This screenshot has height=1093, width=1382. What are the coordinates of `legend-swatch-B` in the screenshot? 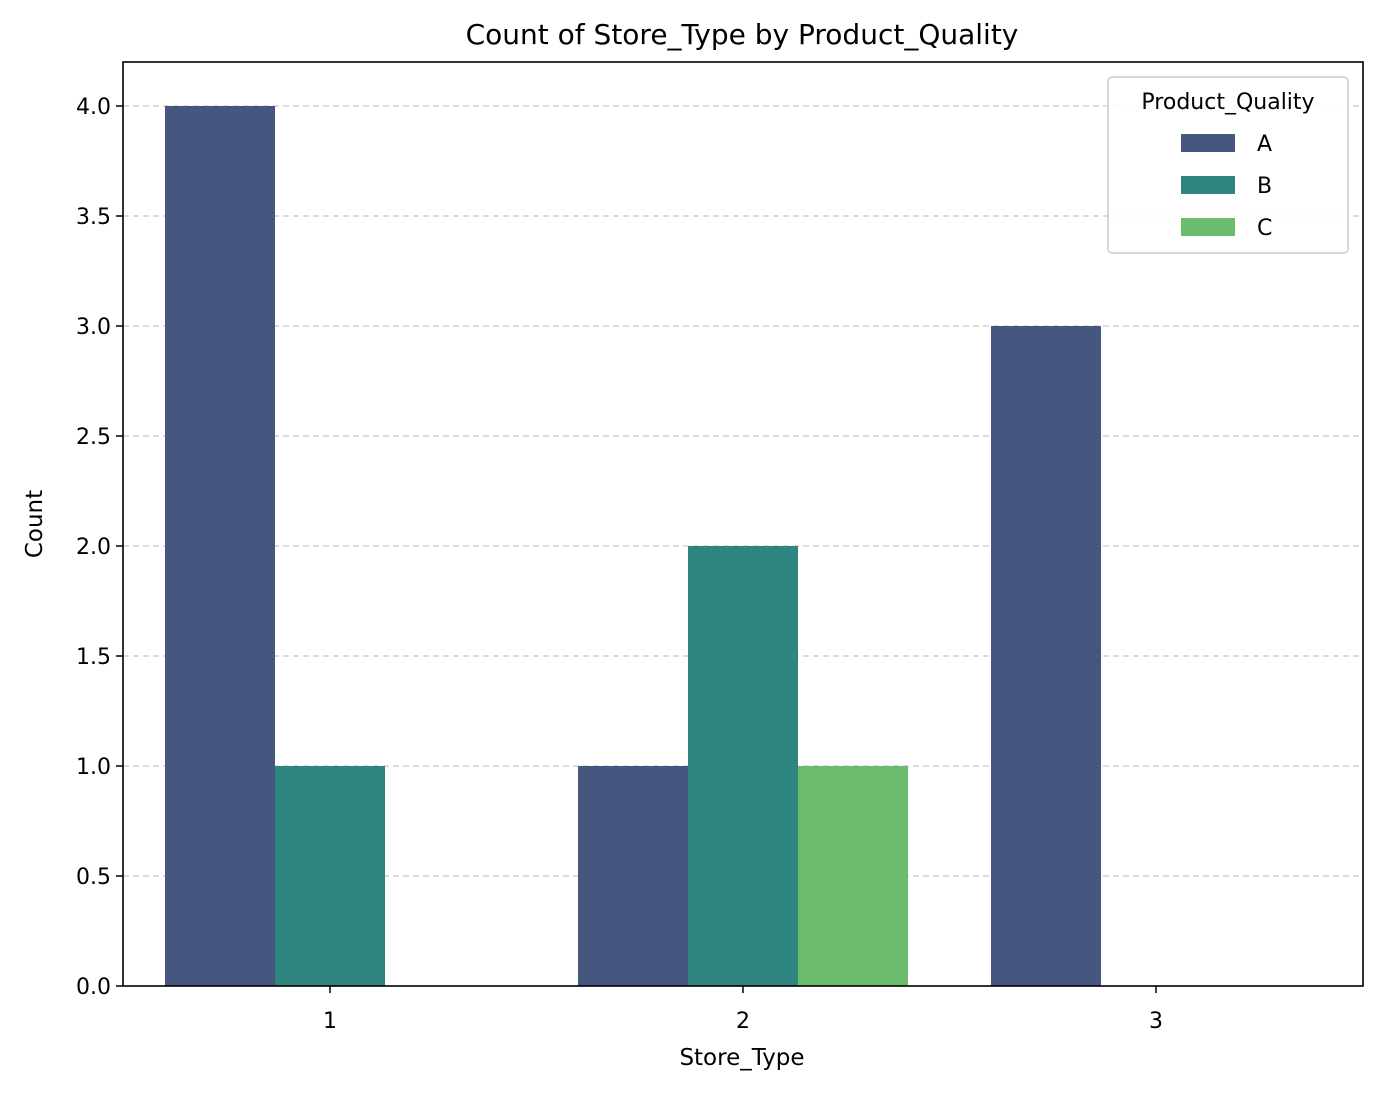 It's located at (1208, 185).